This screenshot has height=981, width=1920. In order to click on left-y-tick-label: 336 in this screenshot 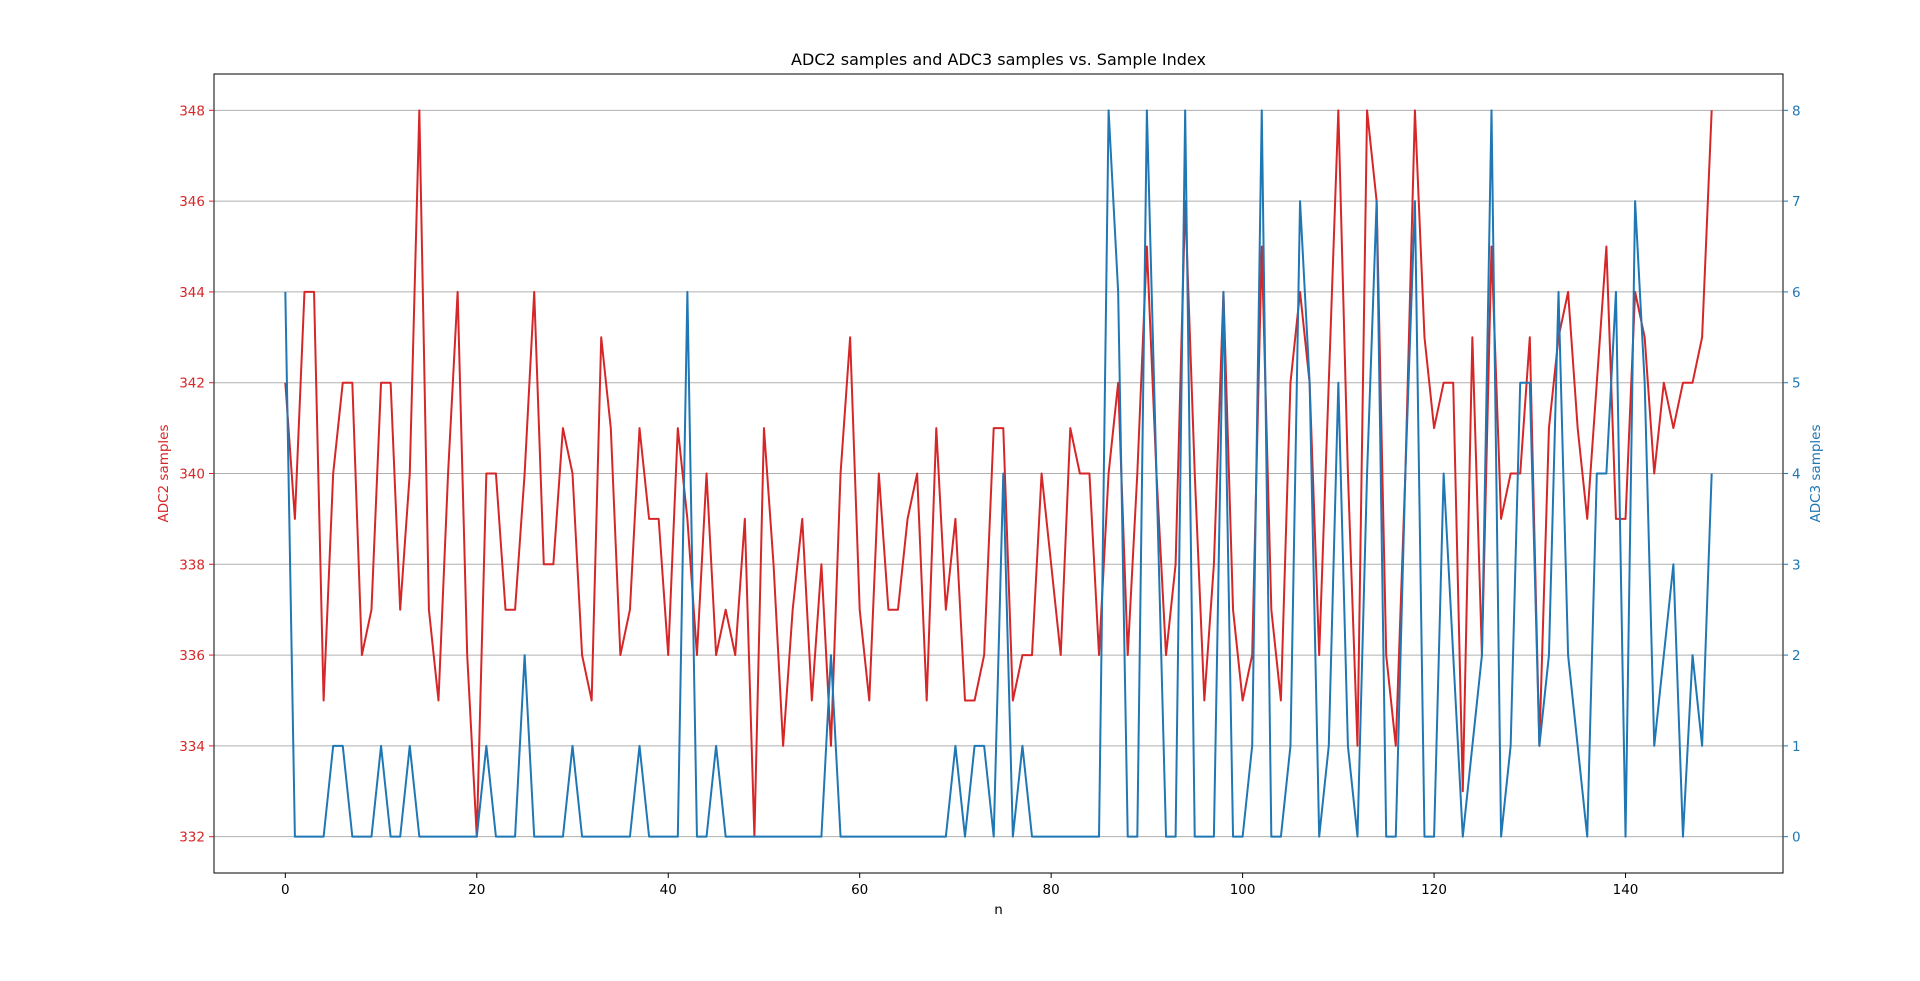, I will do `click(192, 656)`.